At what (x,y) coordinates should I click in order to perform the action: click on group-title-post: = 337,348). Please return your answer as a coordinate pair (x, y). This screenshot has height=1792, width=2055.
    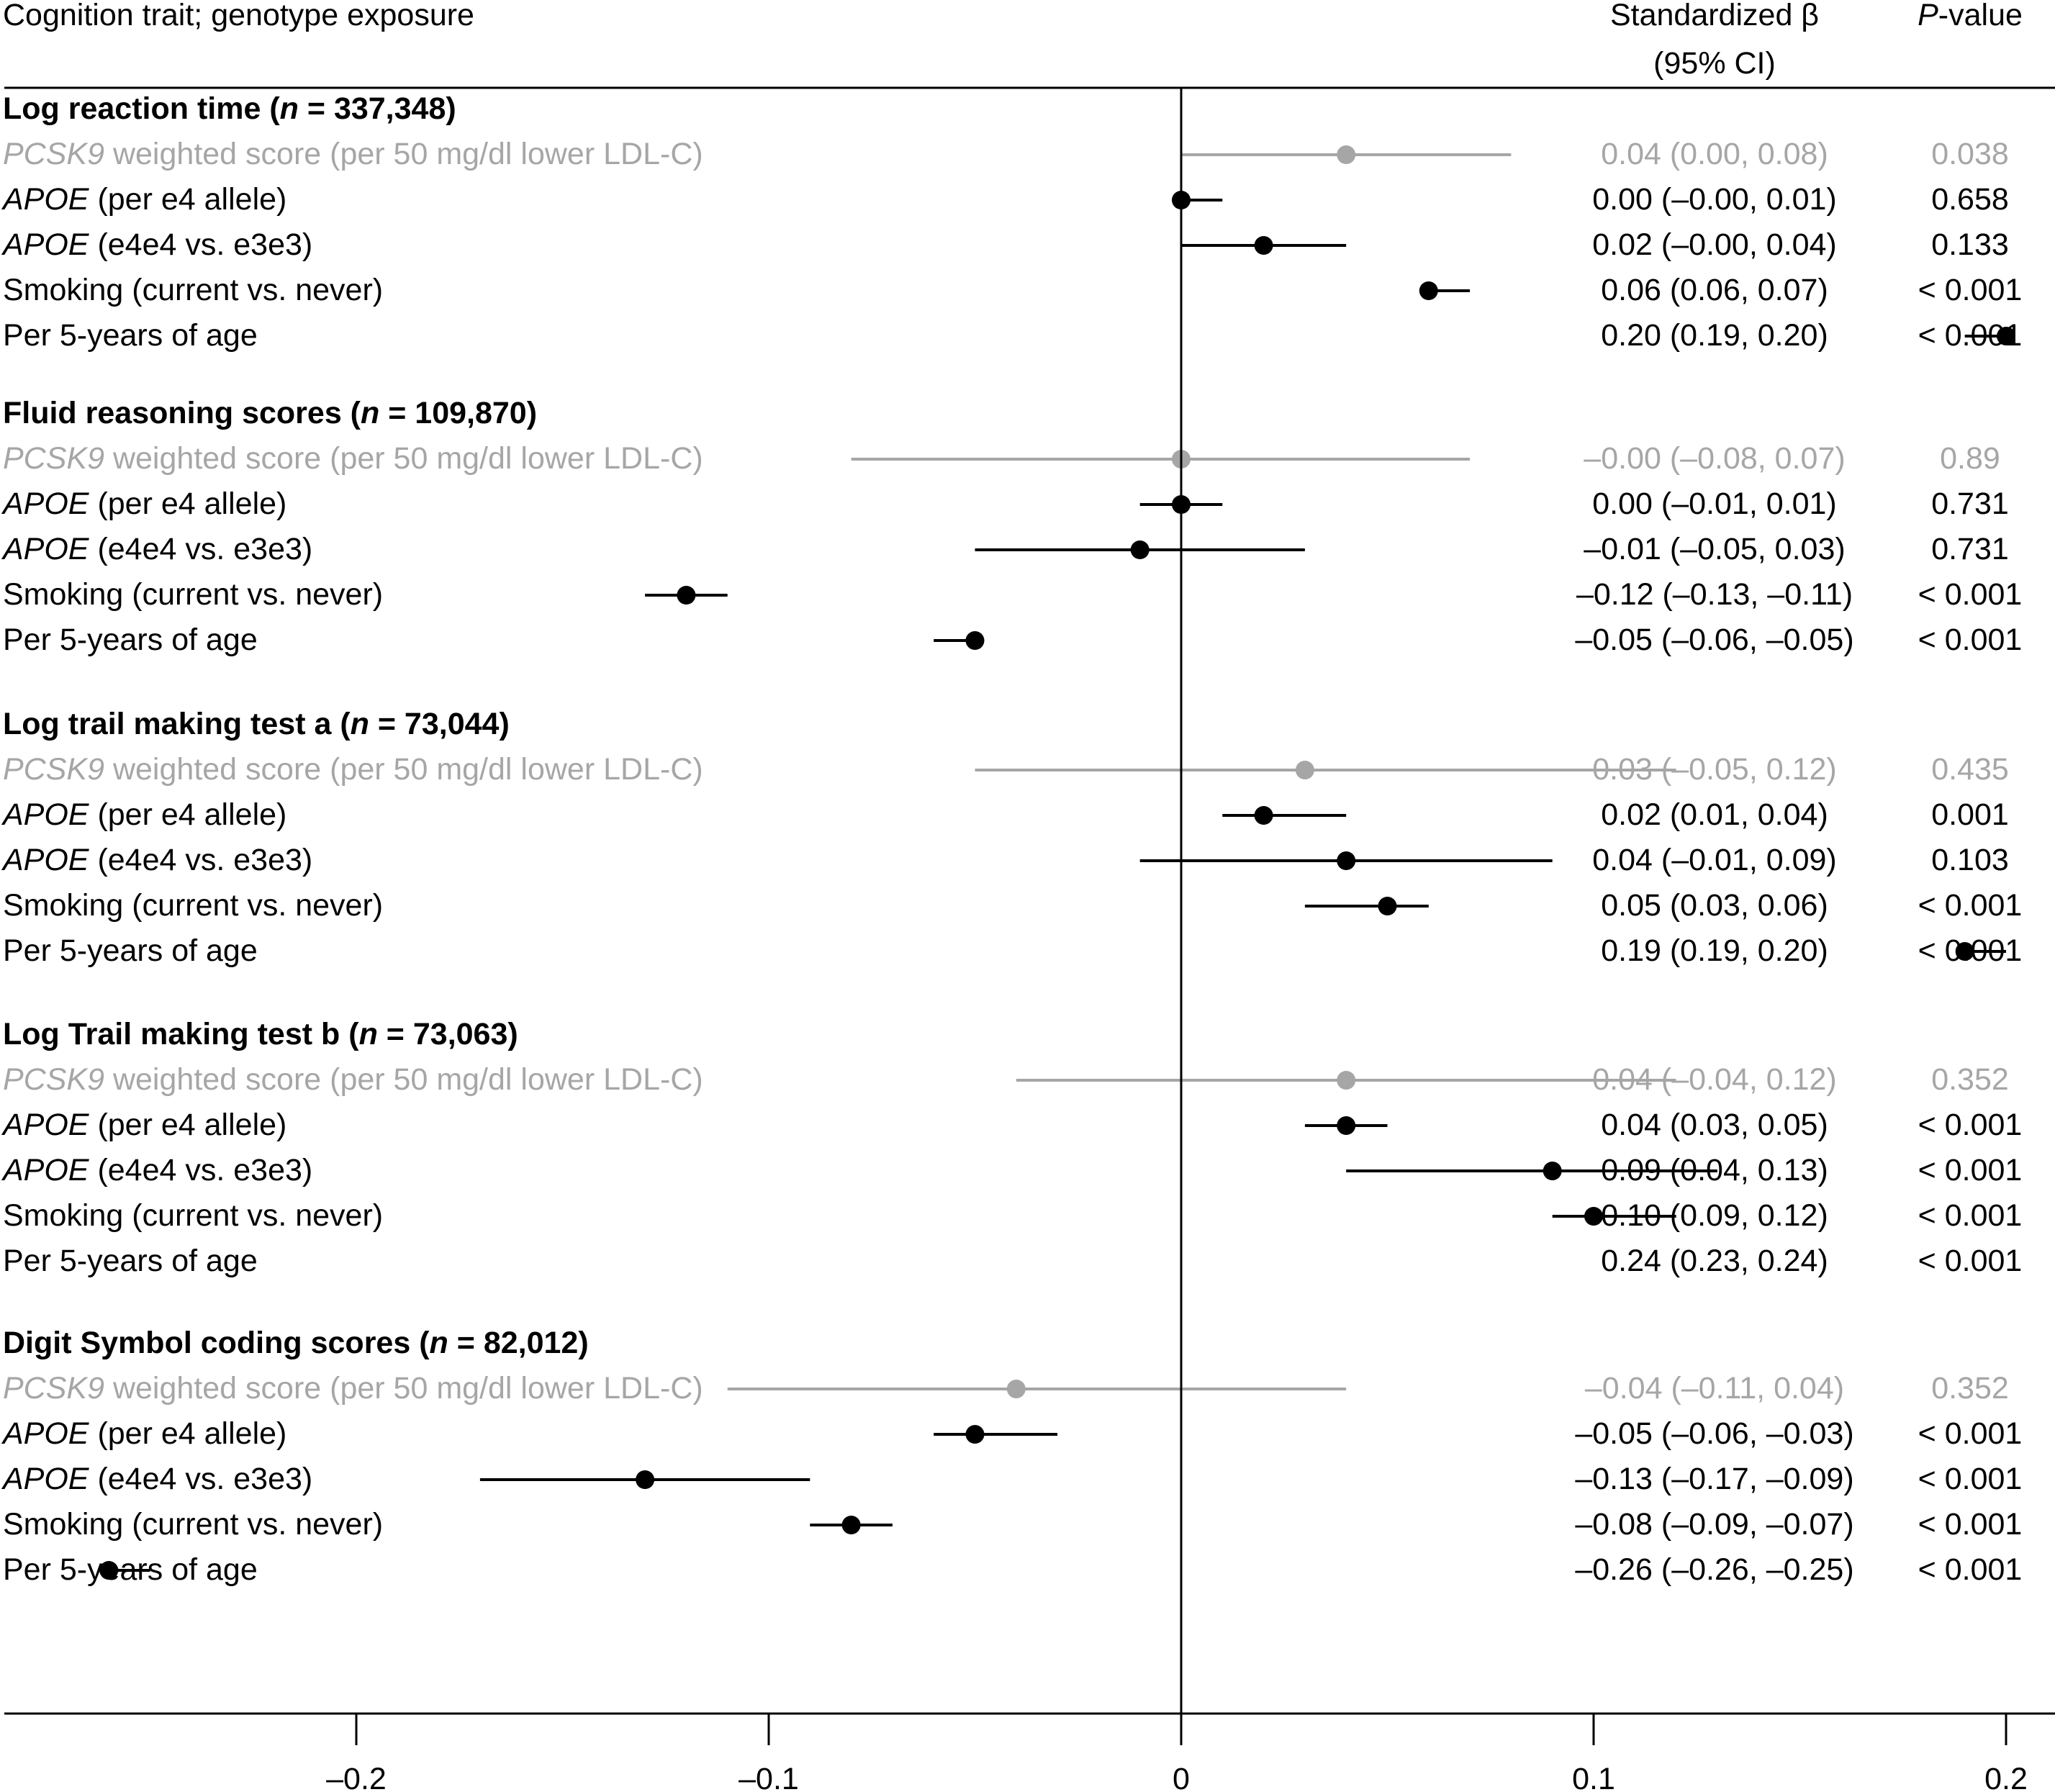
    Looking at the image, I should click on (377, 108).